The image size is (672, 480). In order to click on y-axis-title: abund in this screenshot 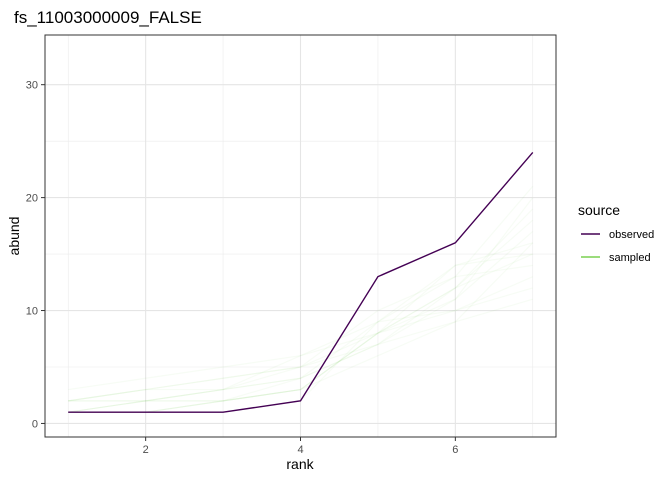, I will do `click(14, 236)`.